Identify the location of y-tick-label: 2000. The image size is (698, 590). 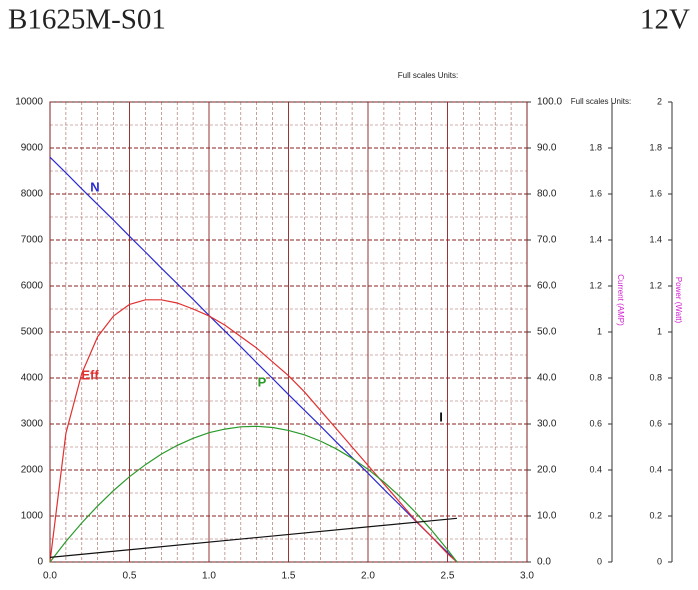
(32, 470).